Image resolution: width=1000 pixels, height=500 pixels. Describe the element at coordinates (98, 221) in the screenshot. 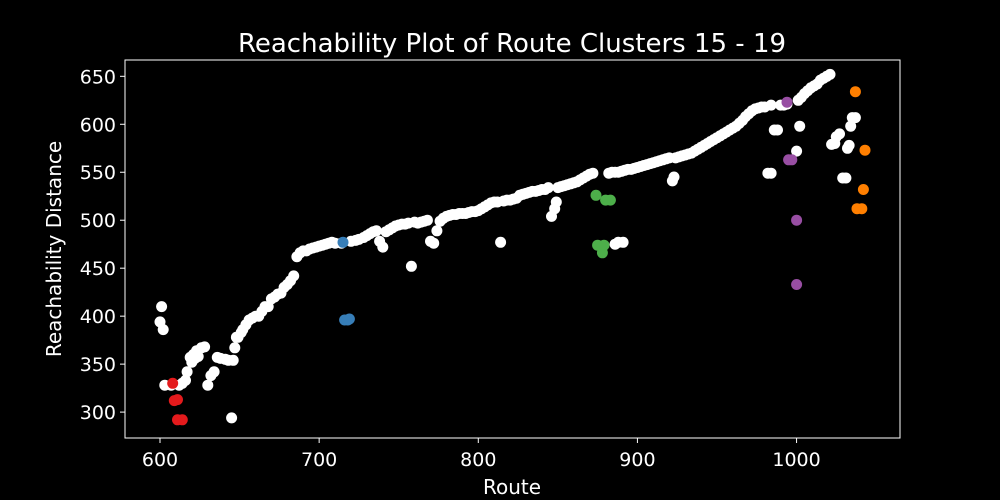

I see `y-tick-label: 500` at that location.